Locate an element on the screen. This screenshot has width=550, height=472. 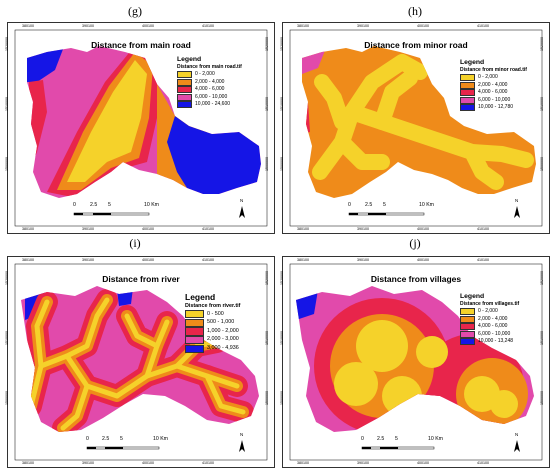
legend-label: 10,000 - 13,248 is located at coordinates (496, 341).